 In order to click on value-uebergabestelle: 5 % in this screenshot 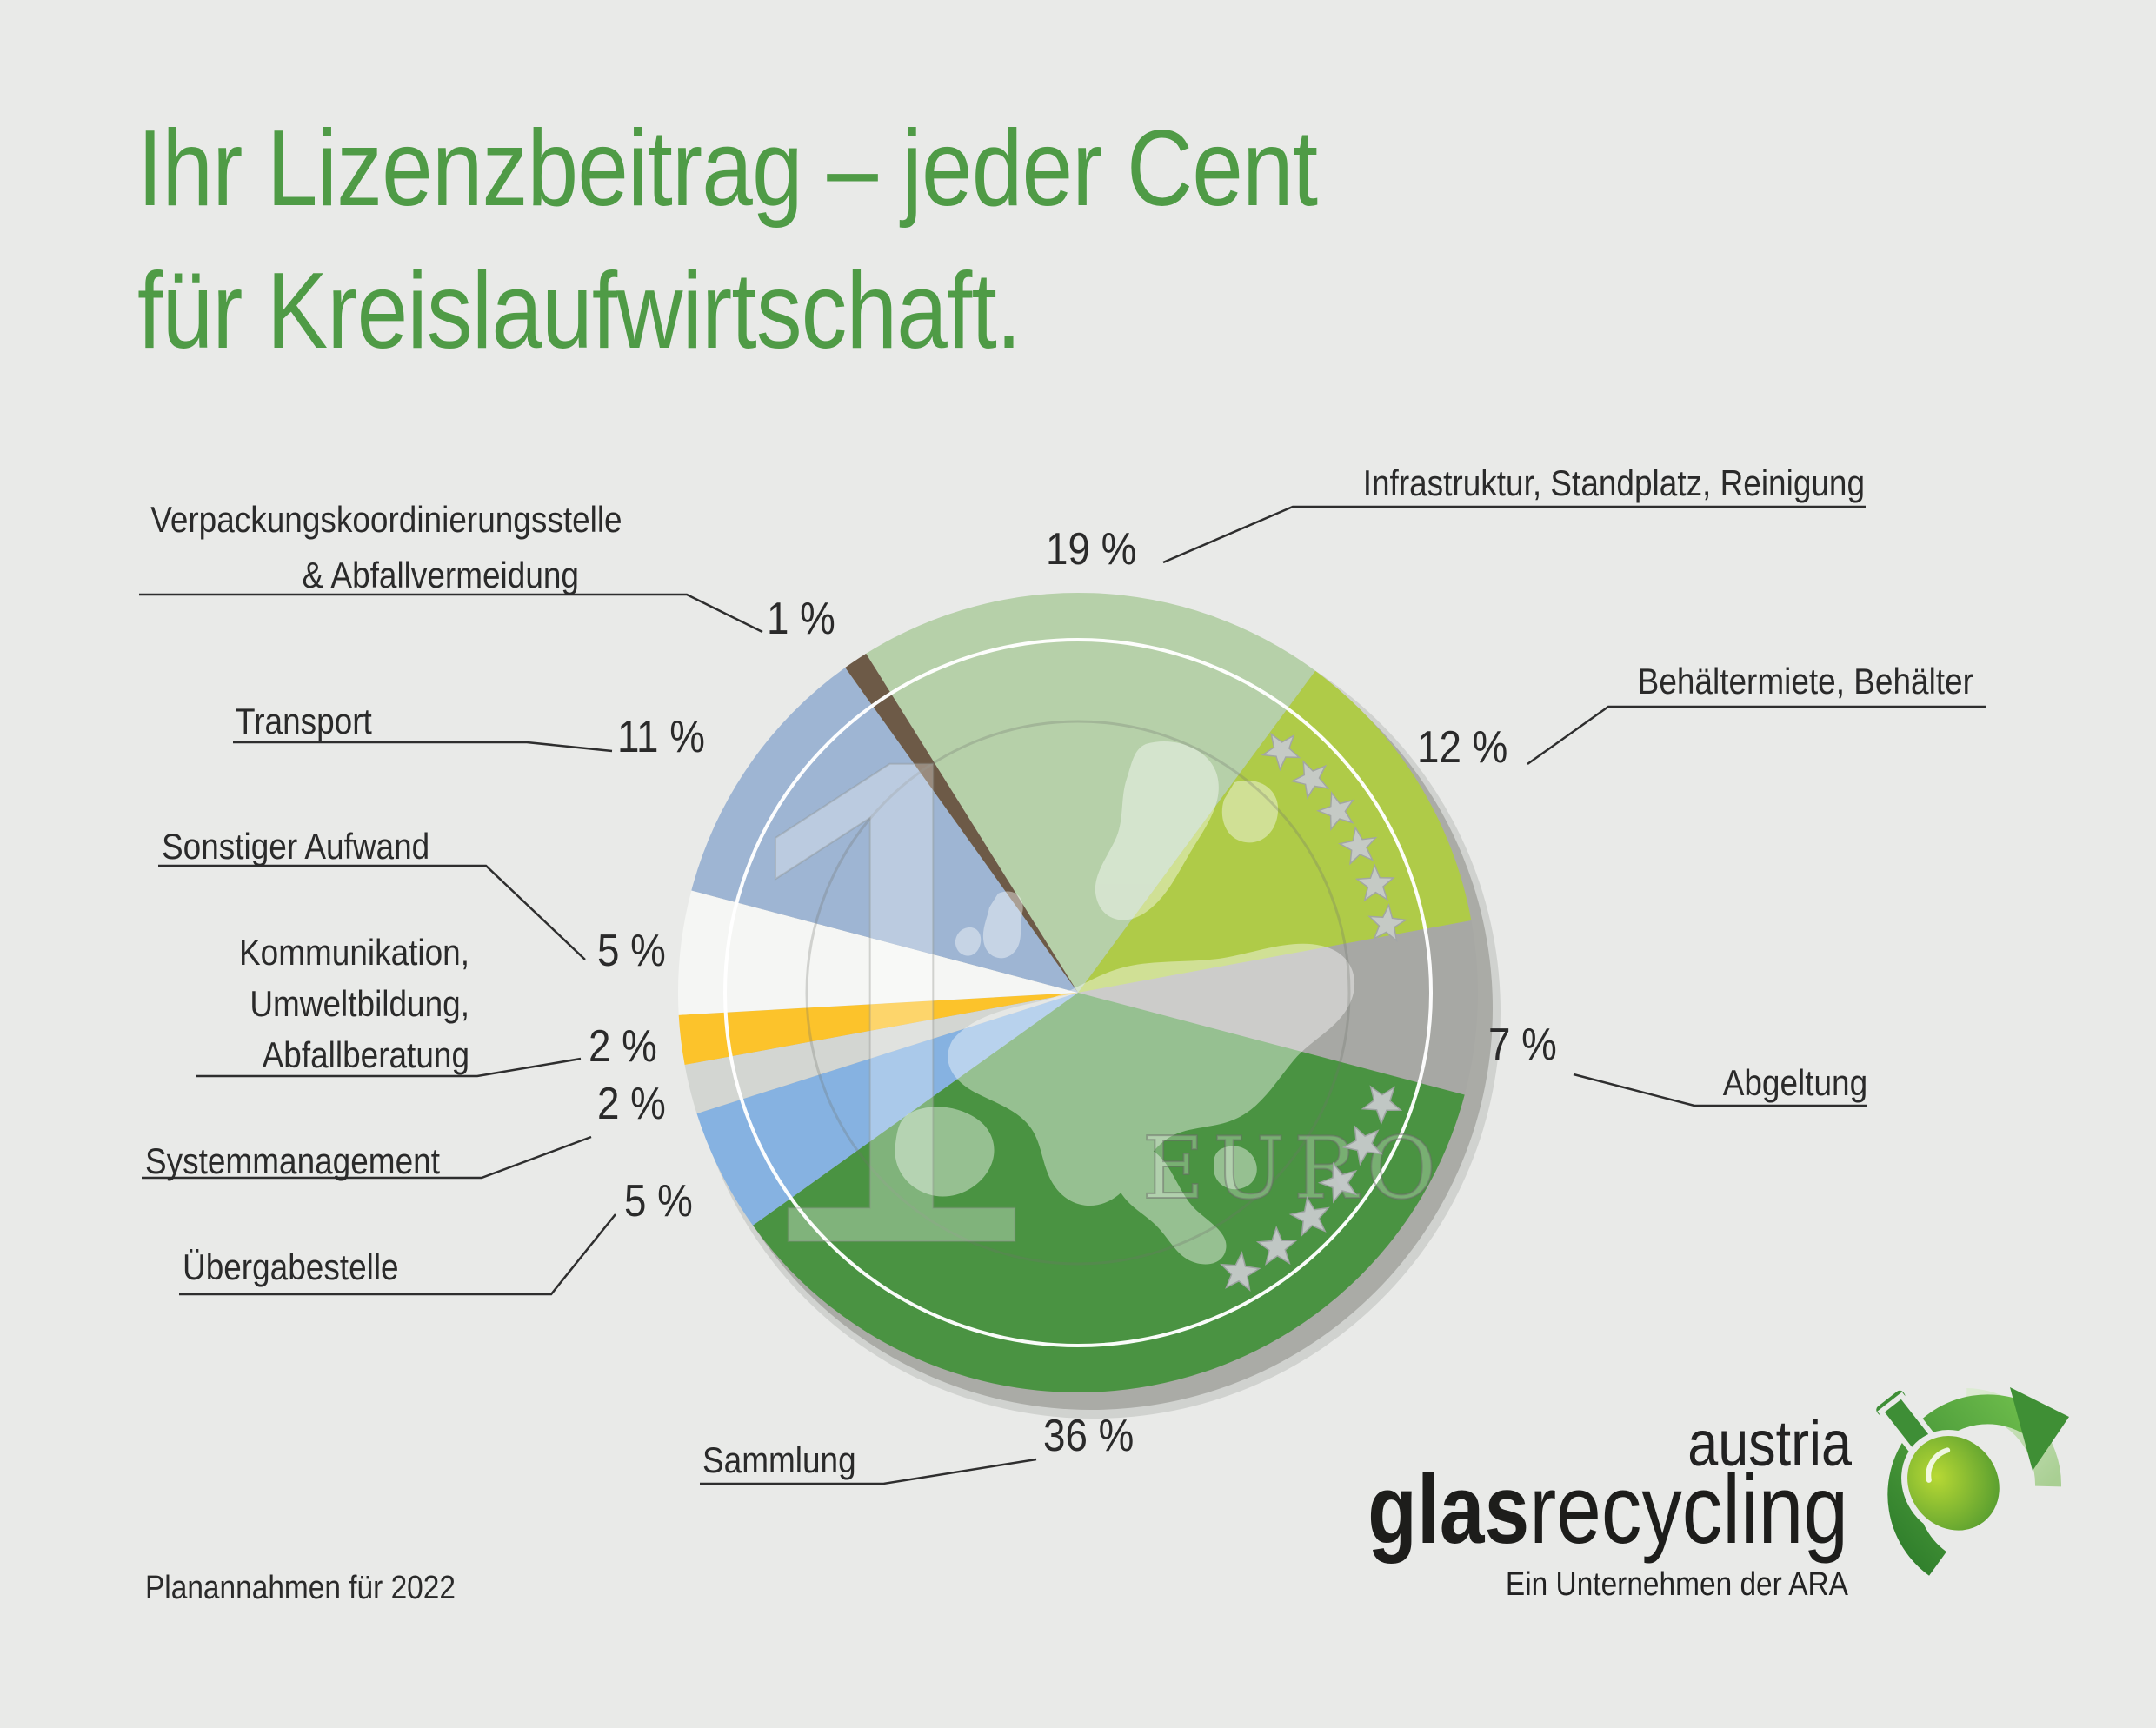, I will do `click(659, 1201)`.